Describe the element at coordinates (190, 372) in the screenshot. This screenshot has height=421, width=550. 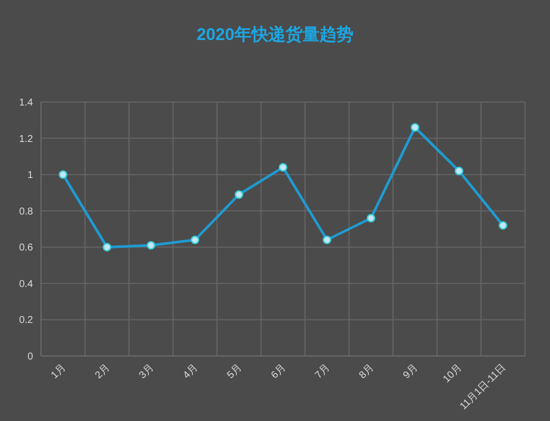
I see `x-tick: 4月` at that location.